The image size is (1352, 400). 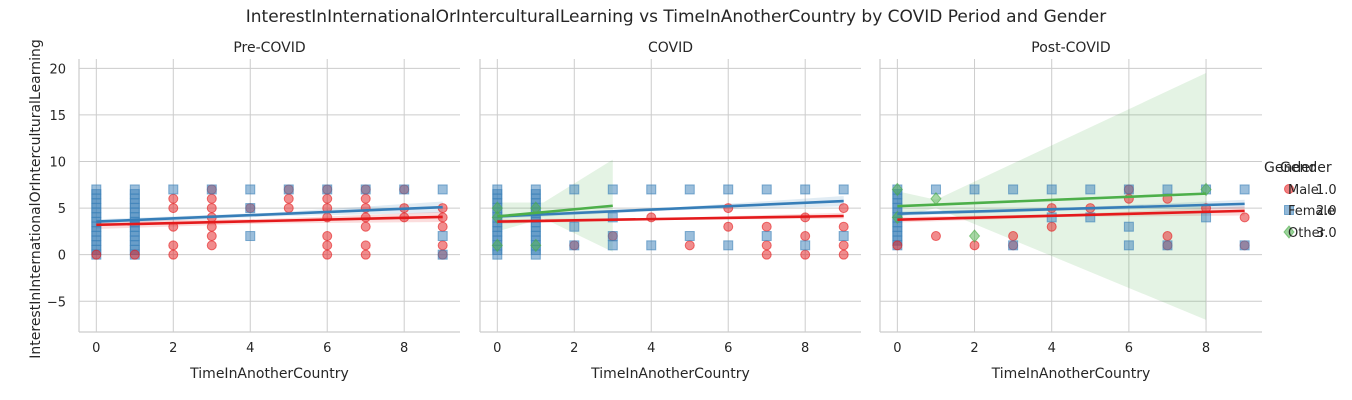 What do you see at coordinates (62, 256) in the screenshot?
I see `y-tick-label: 0` at bounding box center [62, 256].